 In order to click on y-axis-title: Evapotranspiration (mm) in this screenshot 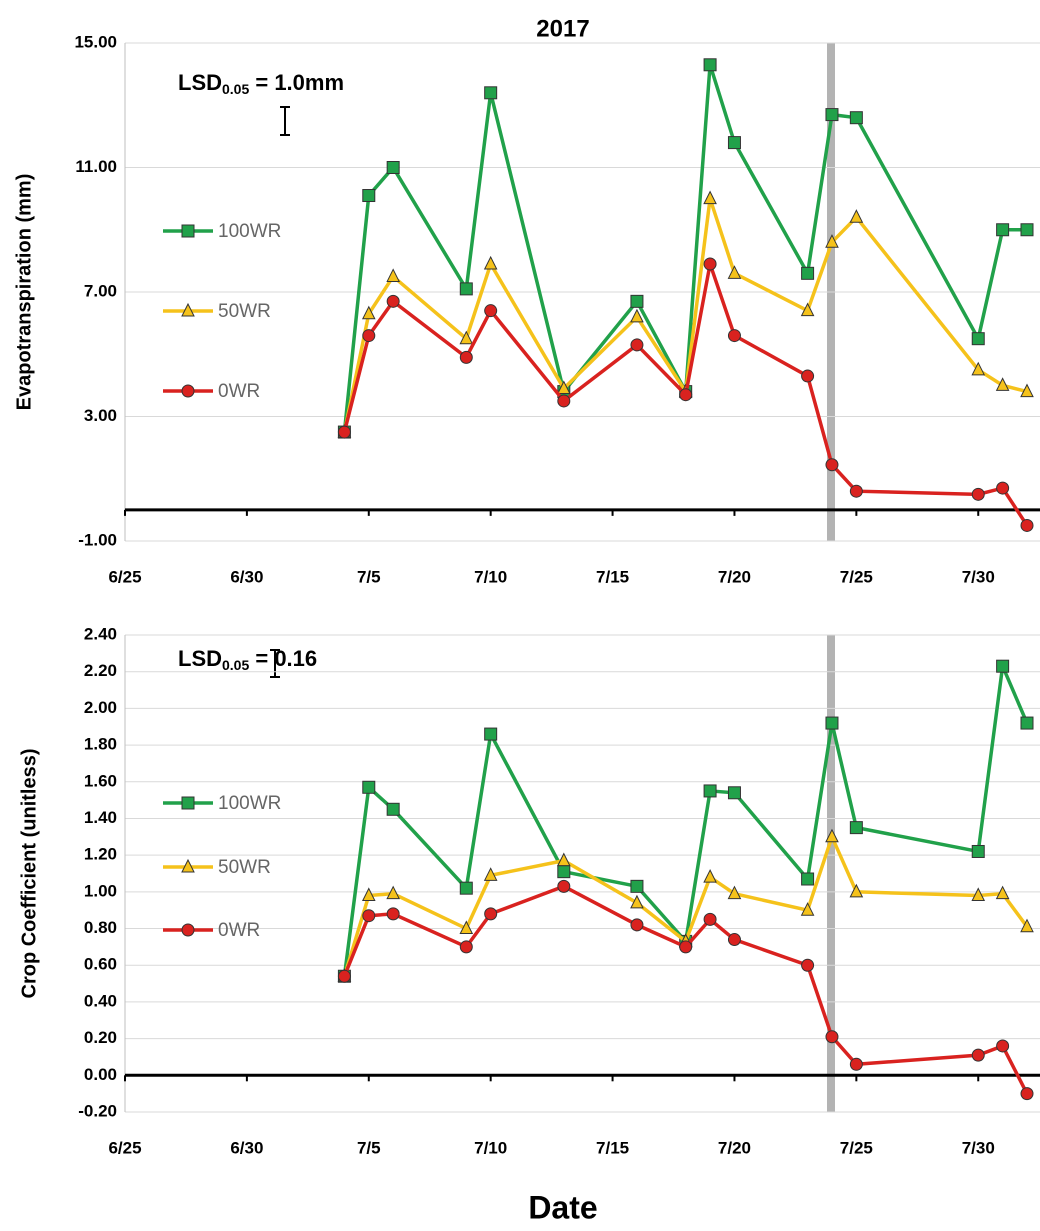, I will do `click(24, 292)`.